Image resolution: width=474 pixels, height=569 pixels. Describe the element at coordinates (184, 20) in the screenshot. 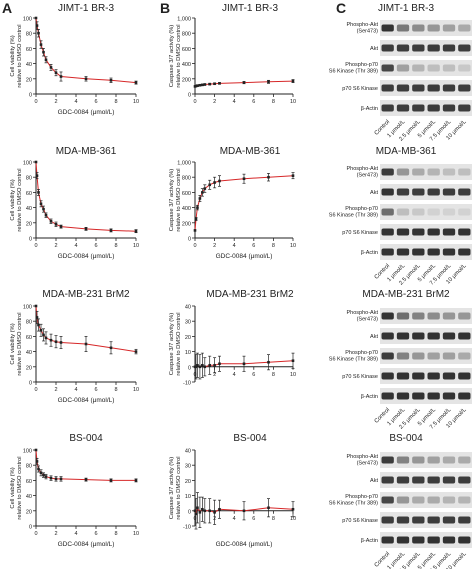

I see `y-tick-label: 1,000` at that location.